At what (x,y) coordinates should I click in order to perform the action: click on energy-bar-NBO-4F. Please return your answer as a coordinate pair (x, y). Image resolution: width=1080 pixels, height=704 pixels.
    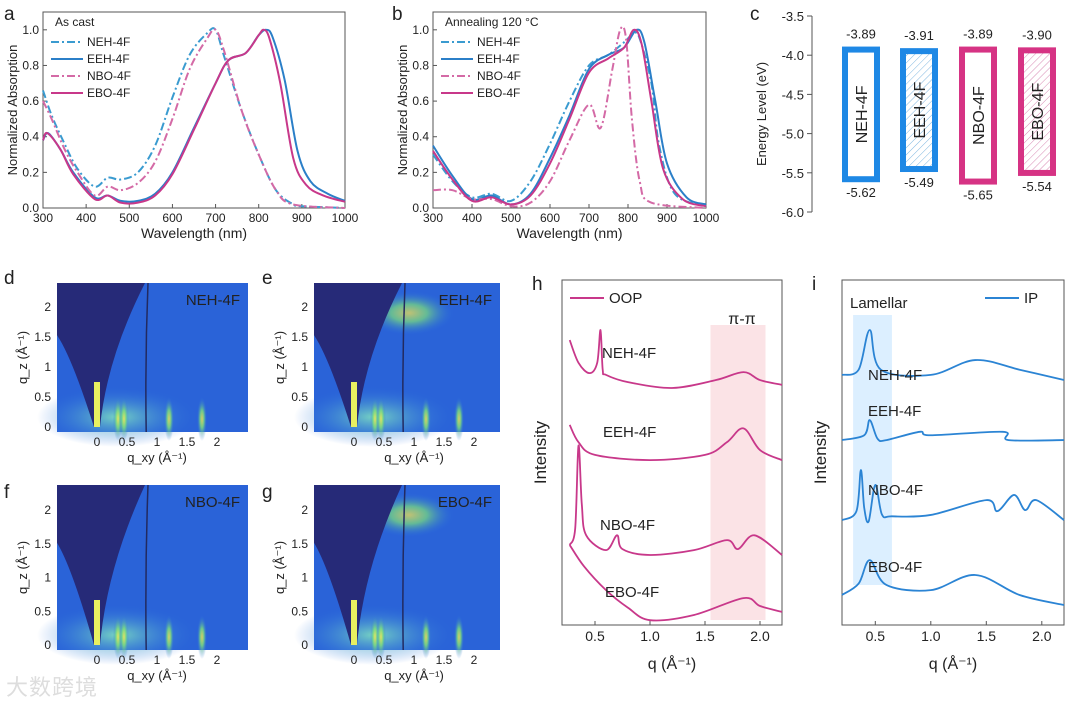
    Looking at the image, I should click on (978, 115).